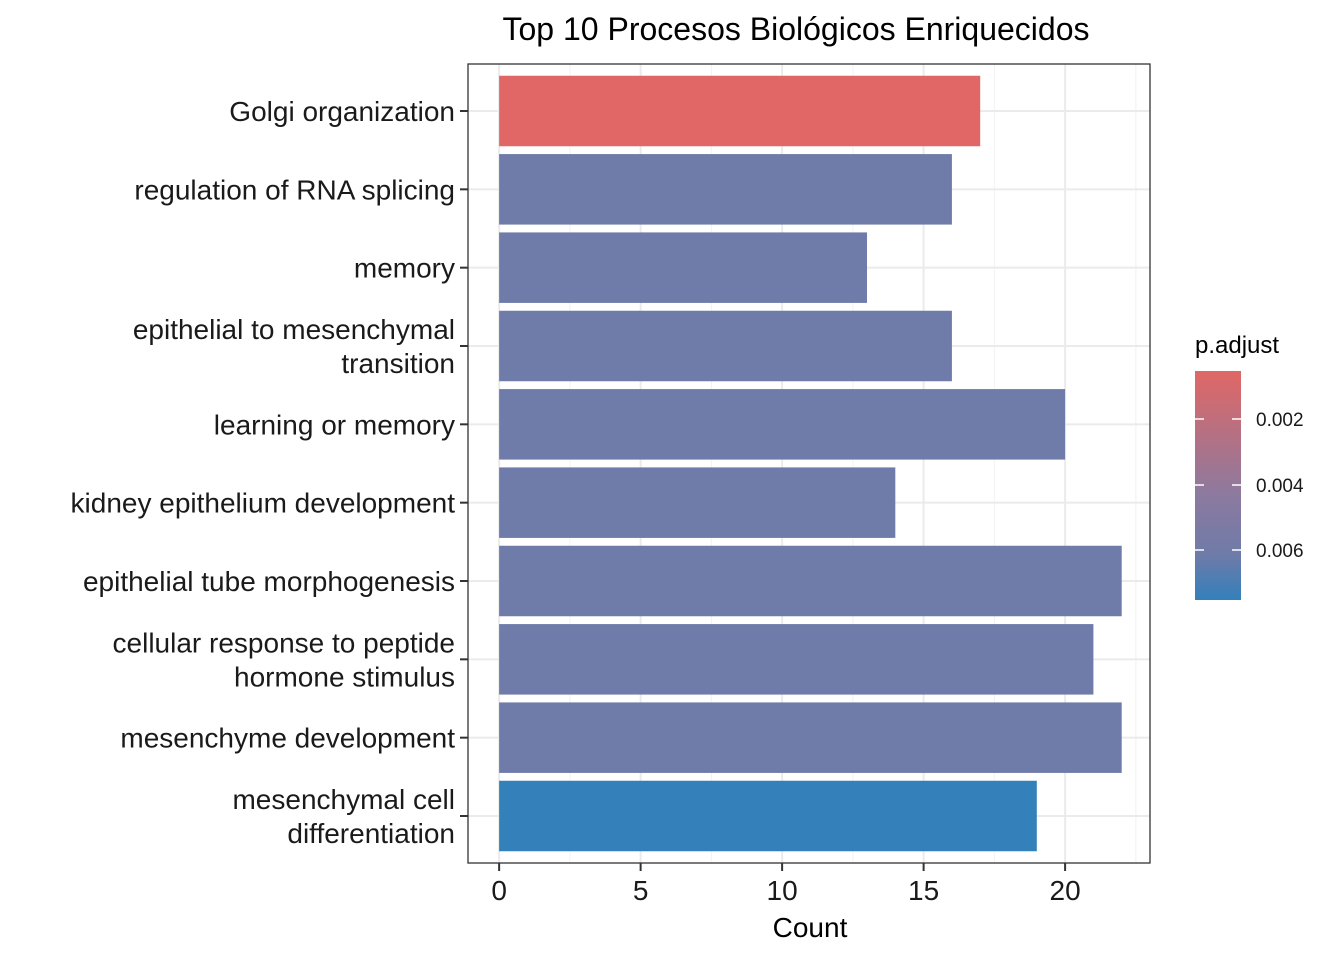 This screenshot has width=1344, height=960. What do you see at coordinates (287, 738) in the screenshot?
I see `y-tick-label: mesenchyme development` at bounding box center [287, 738].